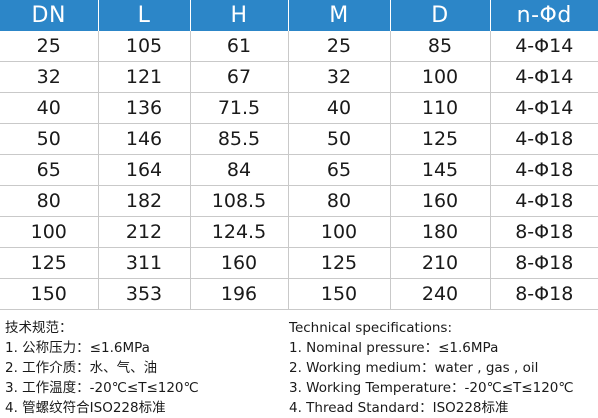 The image size is (598, 418). I want to click on table-cell: 212, so click(144, 232).